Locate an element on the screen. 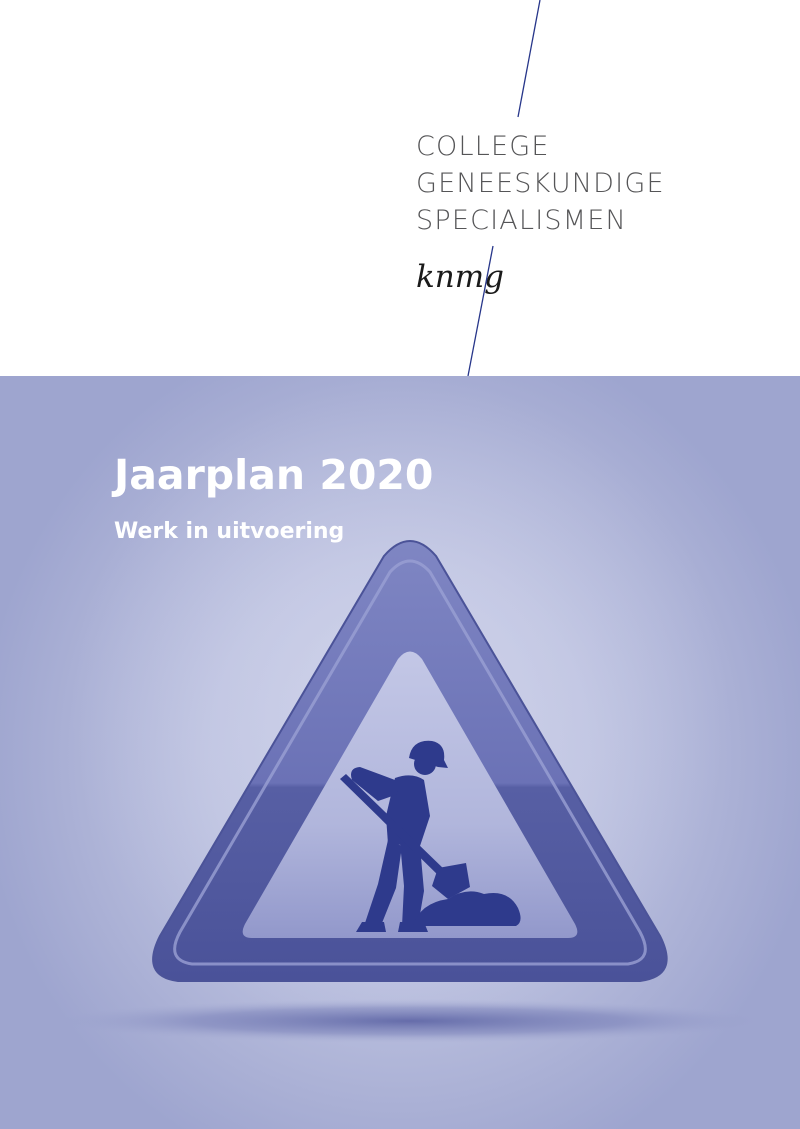 Image resolution: width=800 pixels, height=1129 pixels. sign-shadow is located at coordinates (410, 1021).